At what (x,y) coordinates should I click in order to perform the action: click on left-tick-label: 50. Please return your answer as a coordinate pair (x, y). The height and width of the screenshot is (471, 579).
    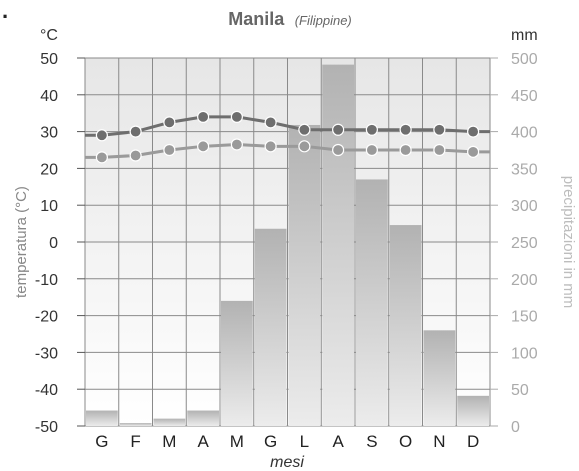
    Looking at the image, I should click on (49, 59).